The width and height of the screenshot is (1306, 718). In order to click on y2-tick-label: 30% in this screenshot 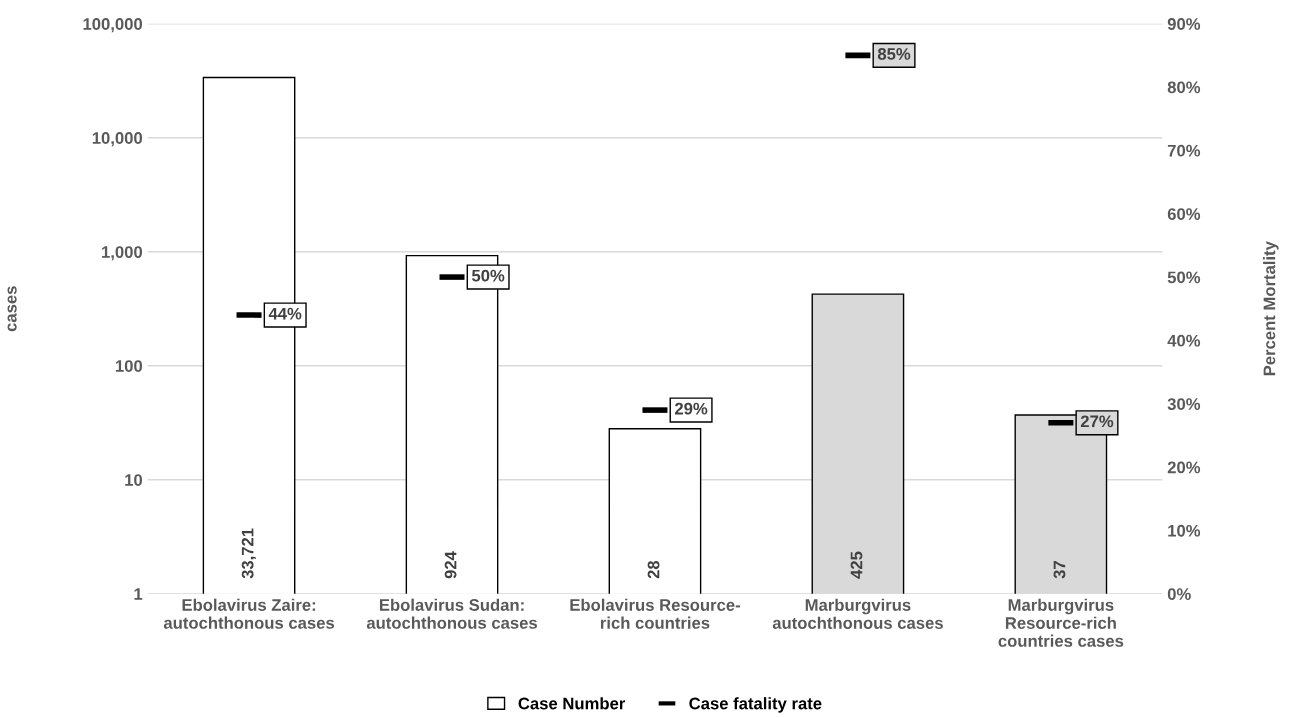, I will do `click(1184, 404)`.